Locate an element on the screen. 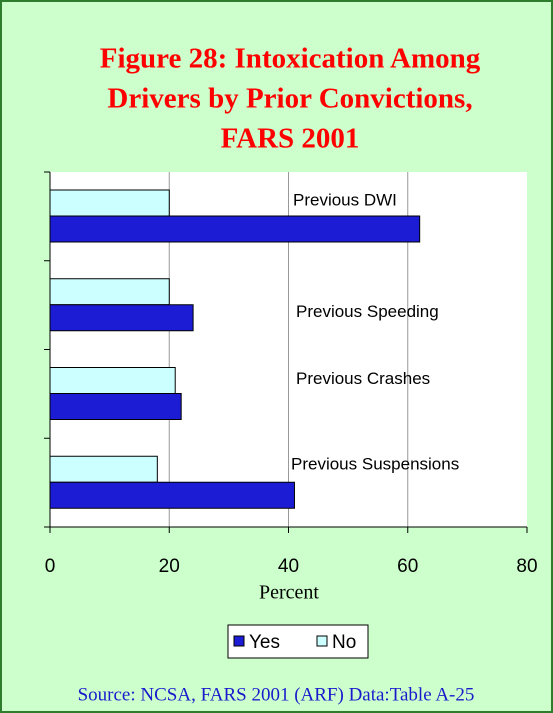 Image resolution: width=553 pixels, height=713 pixels. x-tick-label: 20 is located at coordinates (169, 566).